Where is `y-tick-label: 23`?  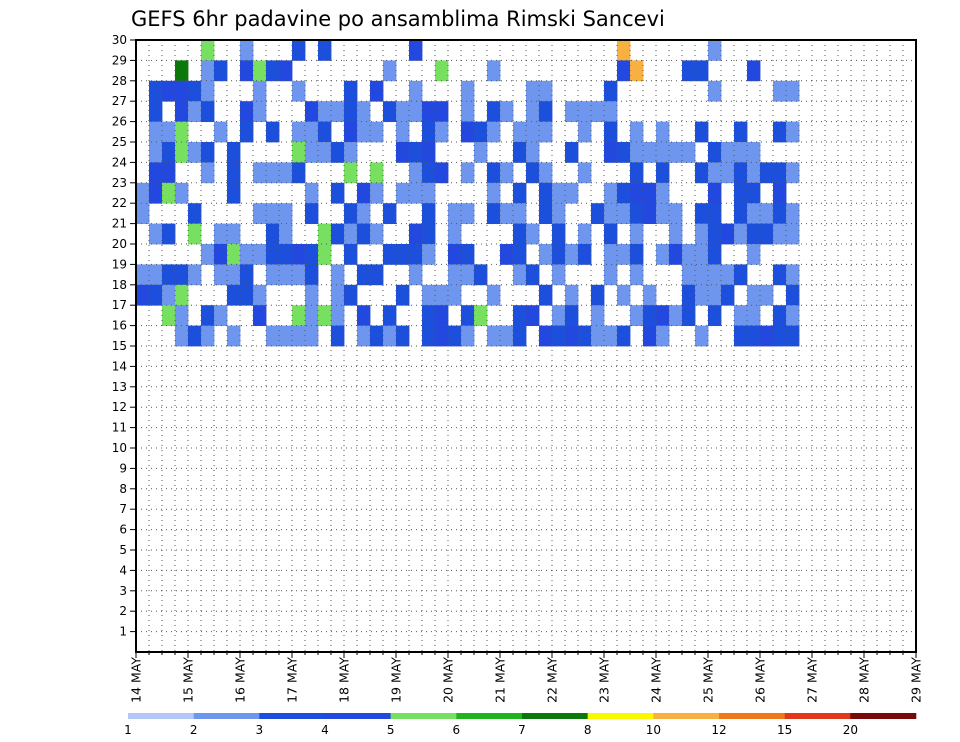
y-tick-label: 23 is located at coordinates (119, 183).